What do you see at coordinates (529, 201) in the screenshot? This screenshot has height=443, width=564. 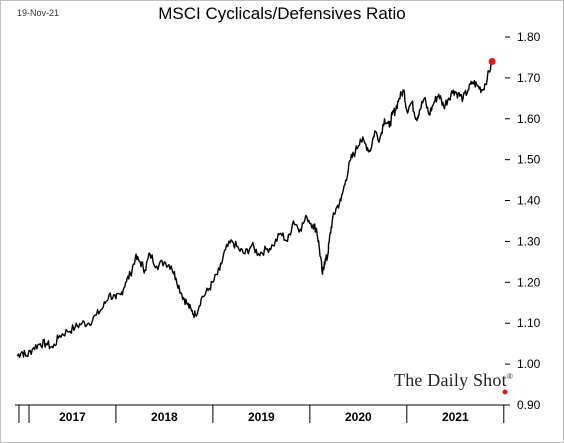 I see `y-tick-label: 1.40` at bounding box center [529, 201].